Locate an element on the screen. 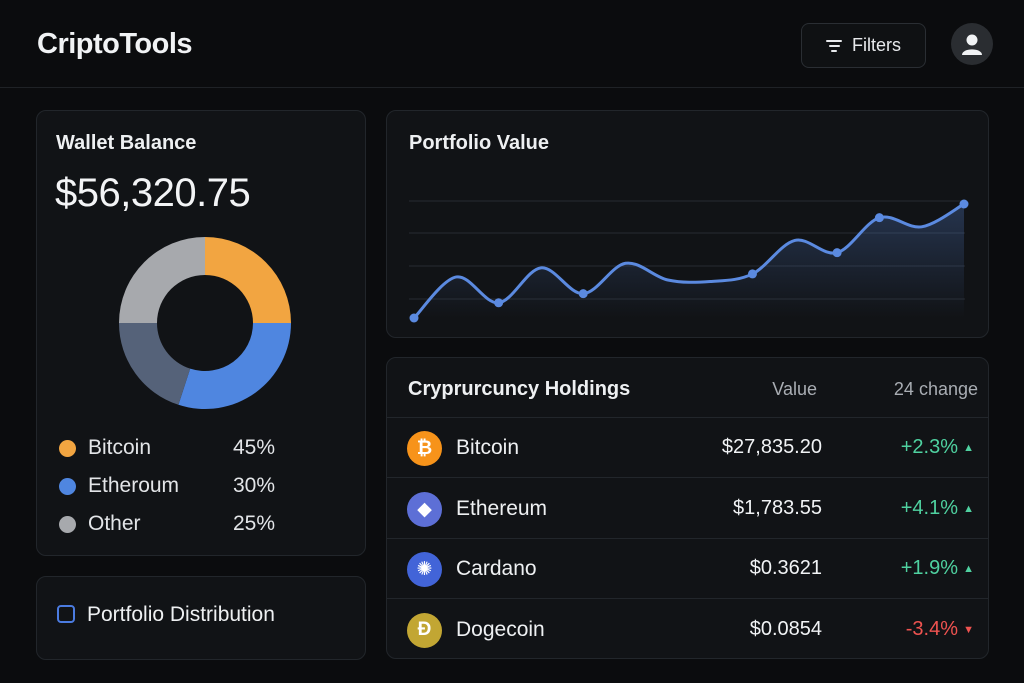 This screenshot has width=1024, height=683. donut-segment-etheroum is located at coordinates (234, 366).